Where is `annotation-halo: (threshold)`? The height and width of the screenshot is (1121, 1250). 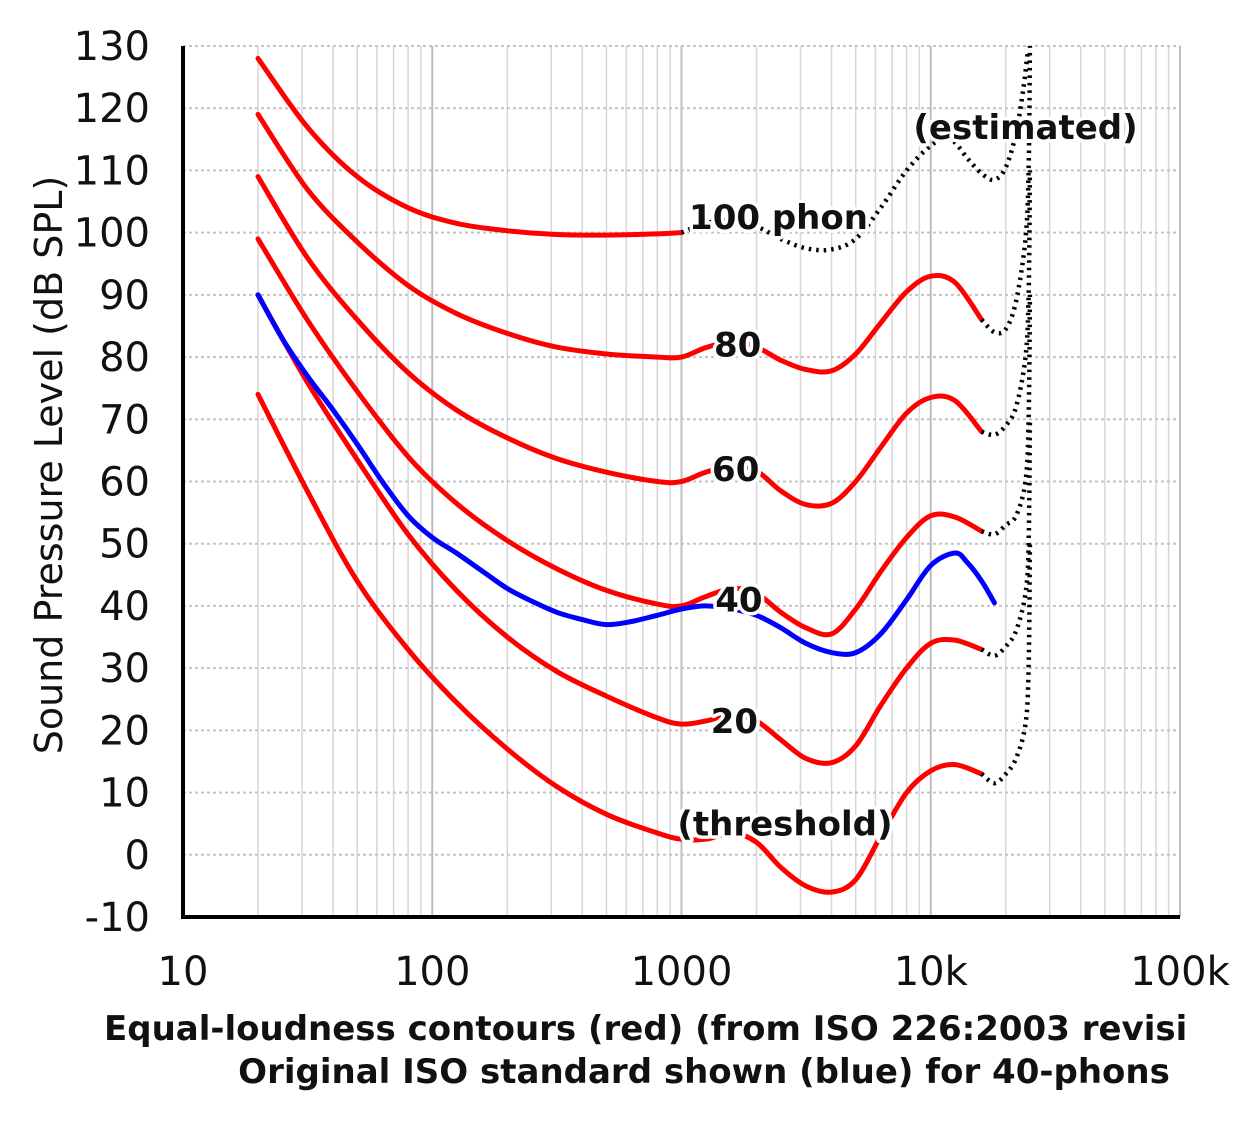
annotation-halo: (threshold) is located at coordinates (784, 825).